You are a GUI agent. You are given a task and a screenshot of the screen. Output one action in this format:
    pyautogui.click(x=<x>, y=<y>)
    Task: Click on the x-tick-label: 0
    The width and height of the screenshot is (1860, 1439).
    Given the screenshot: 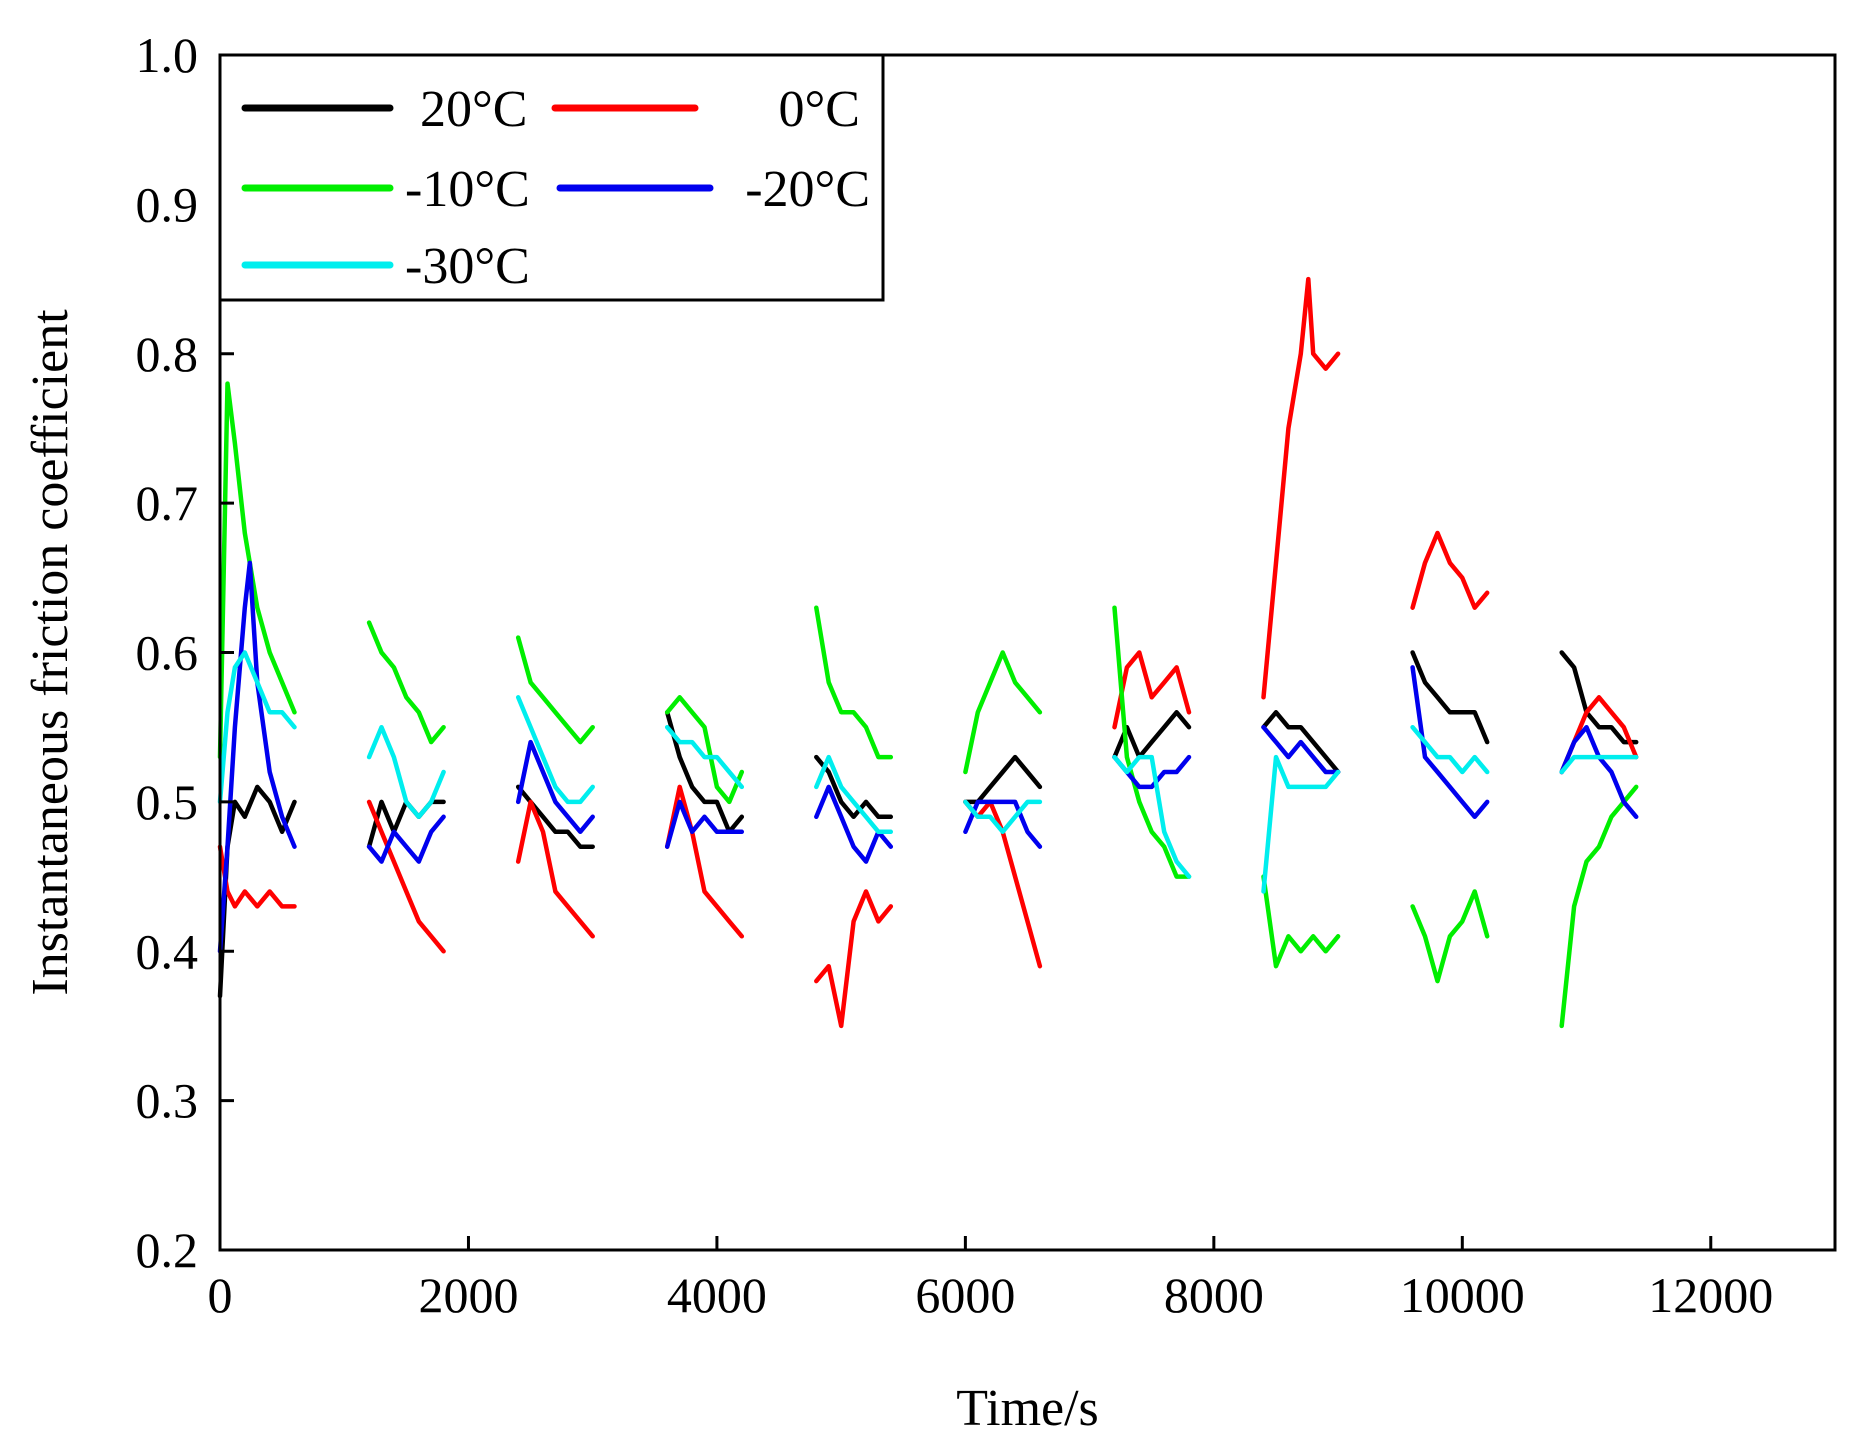 What is the action you would take?
    pyautogui.click(x=220, y=1295)
    